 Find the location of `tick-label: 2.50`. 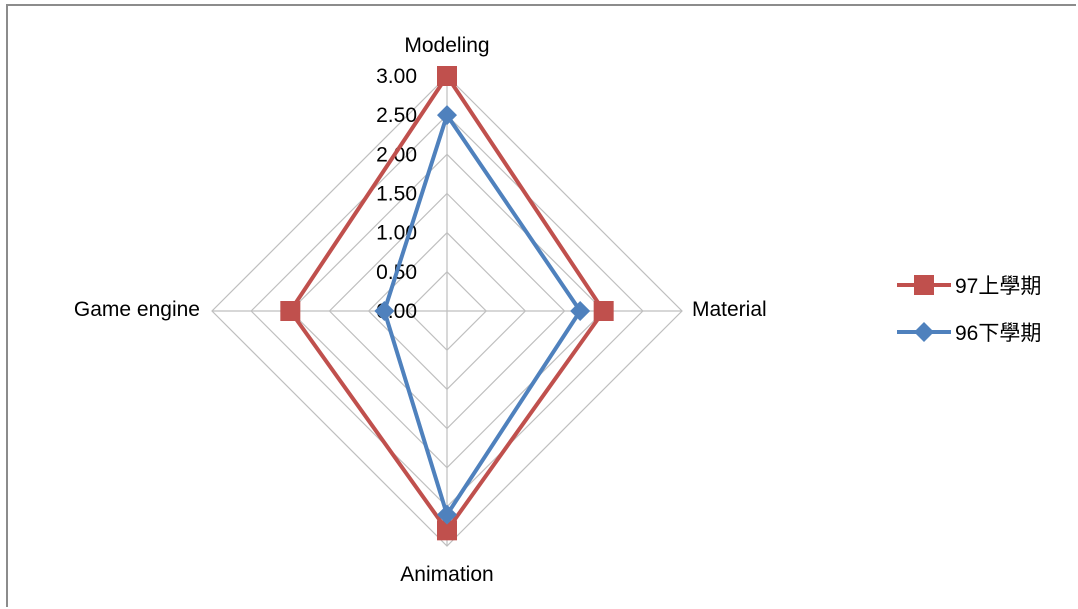

tick-label: 2.50 is located at coordinates (396, 115).